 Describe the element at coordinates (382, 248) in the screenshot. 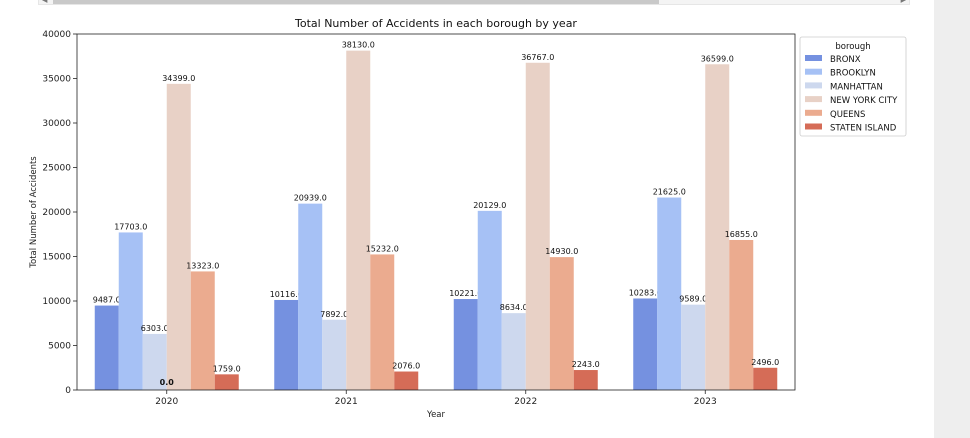

I see `bar-data-label: 15232.0` at that location.